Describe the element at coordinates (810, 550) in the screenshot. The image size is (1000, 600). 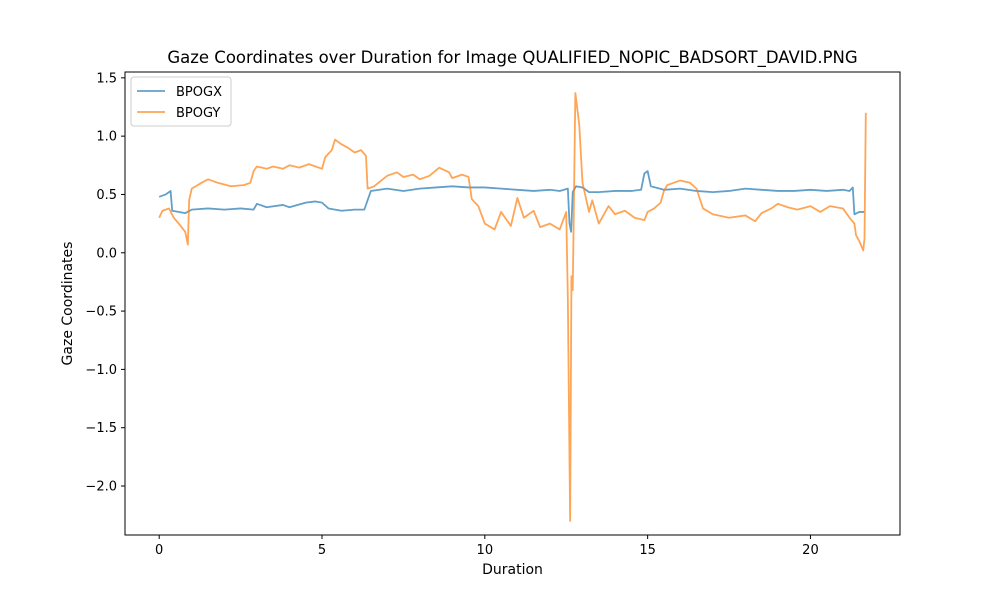
I see `x-tick-label: 20` at that location.